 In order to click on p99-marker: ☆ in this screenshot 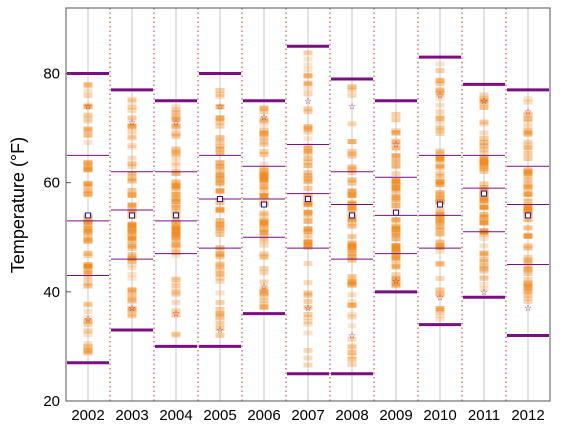, I will do `click(176, 124)`.